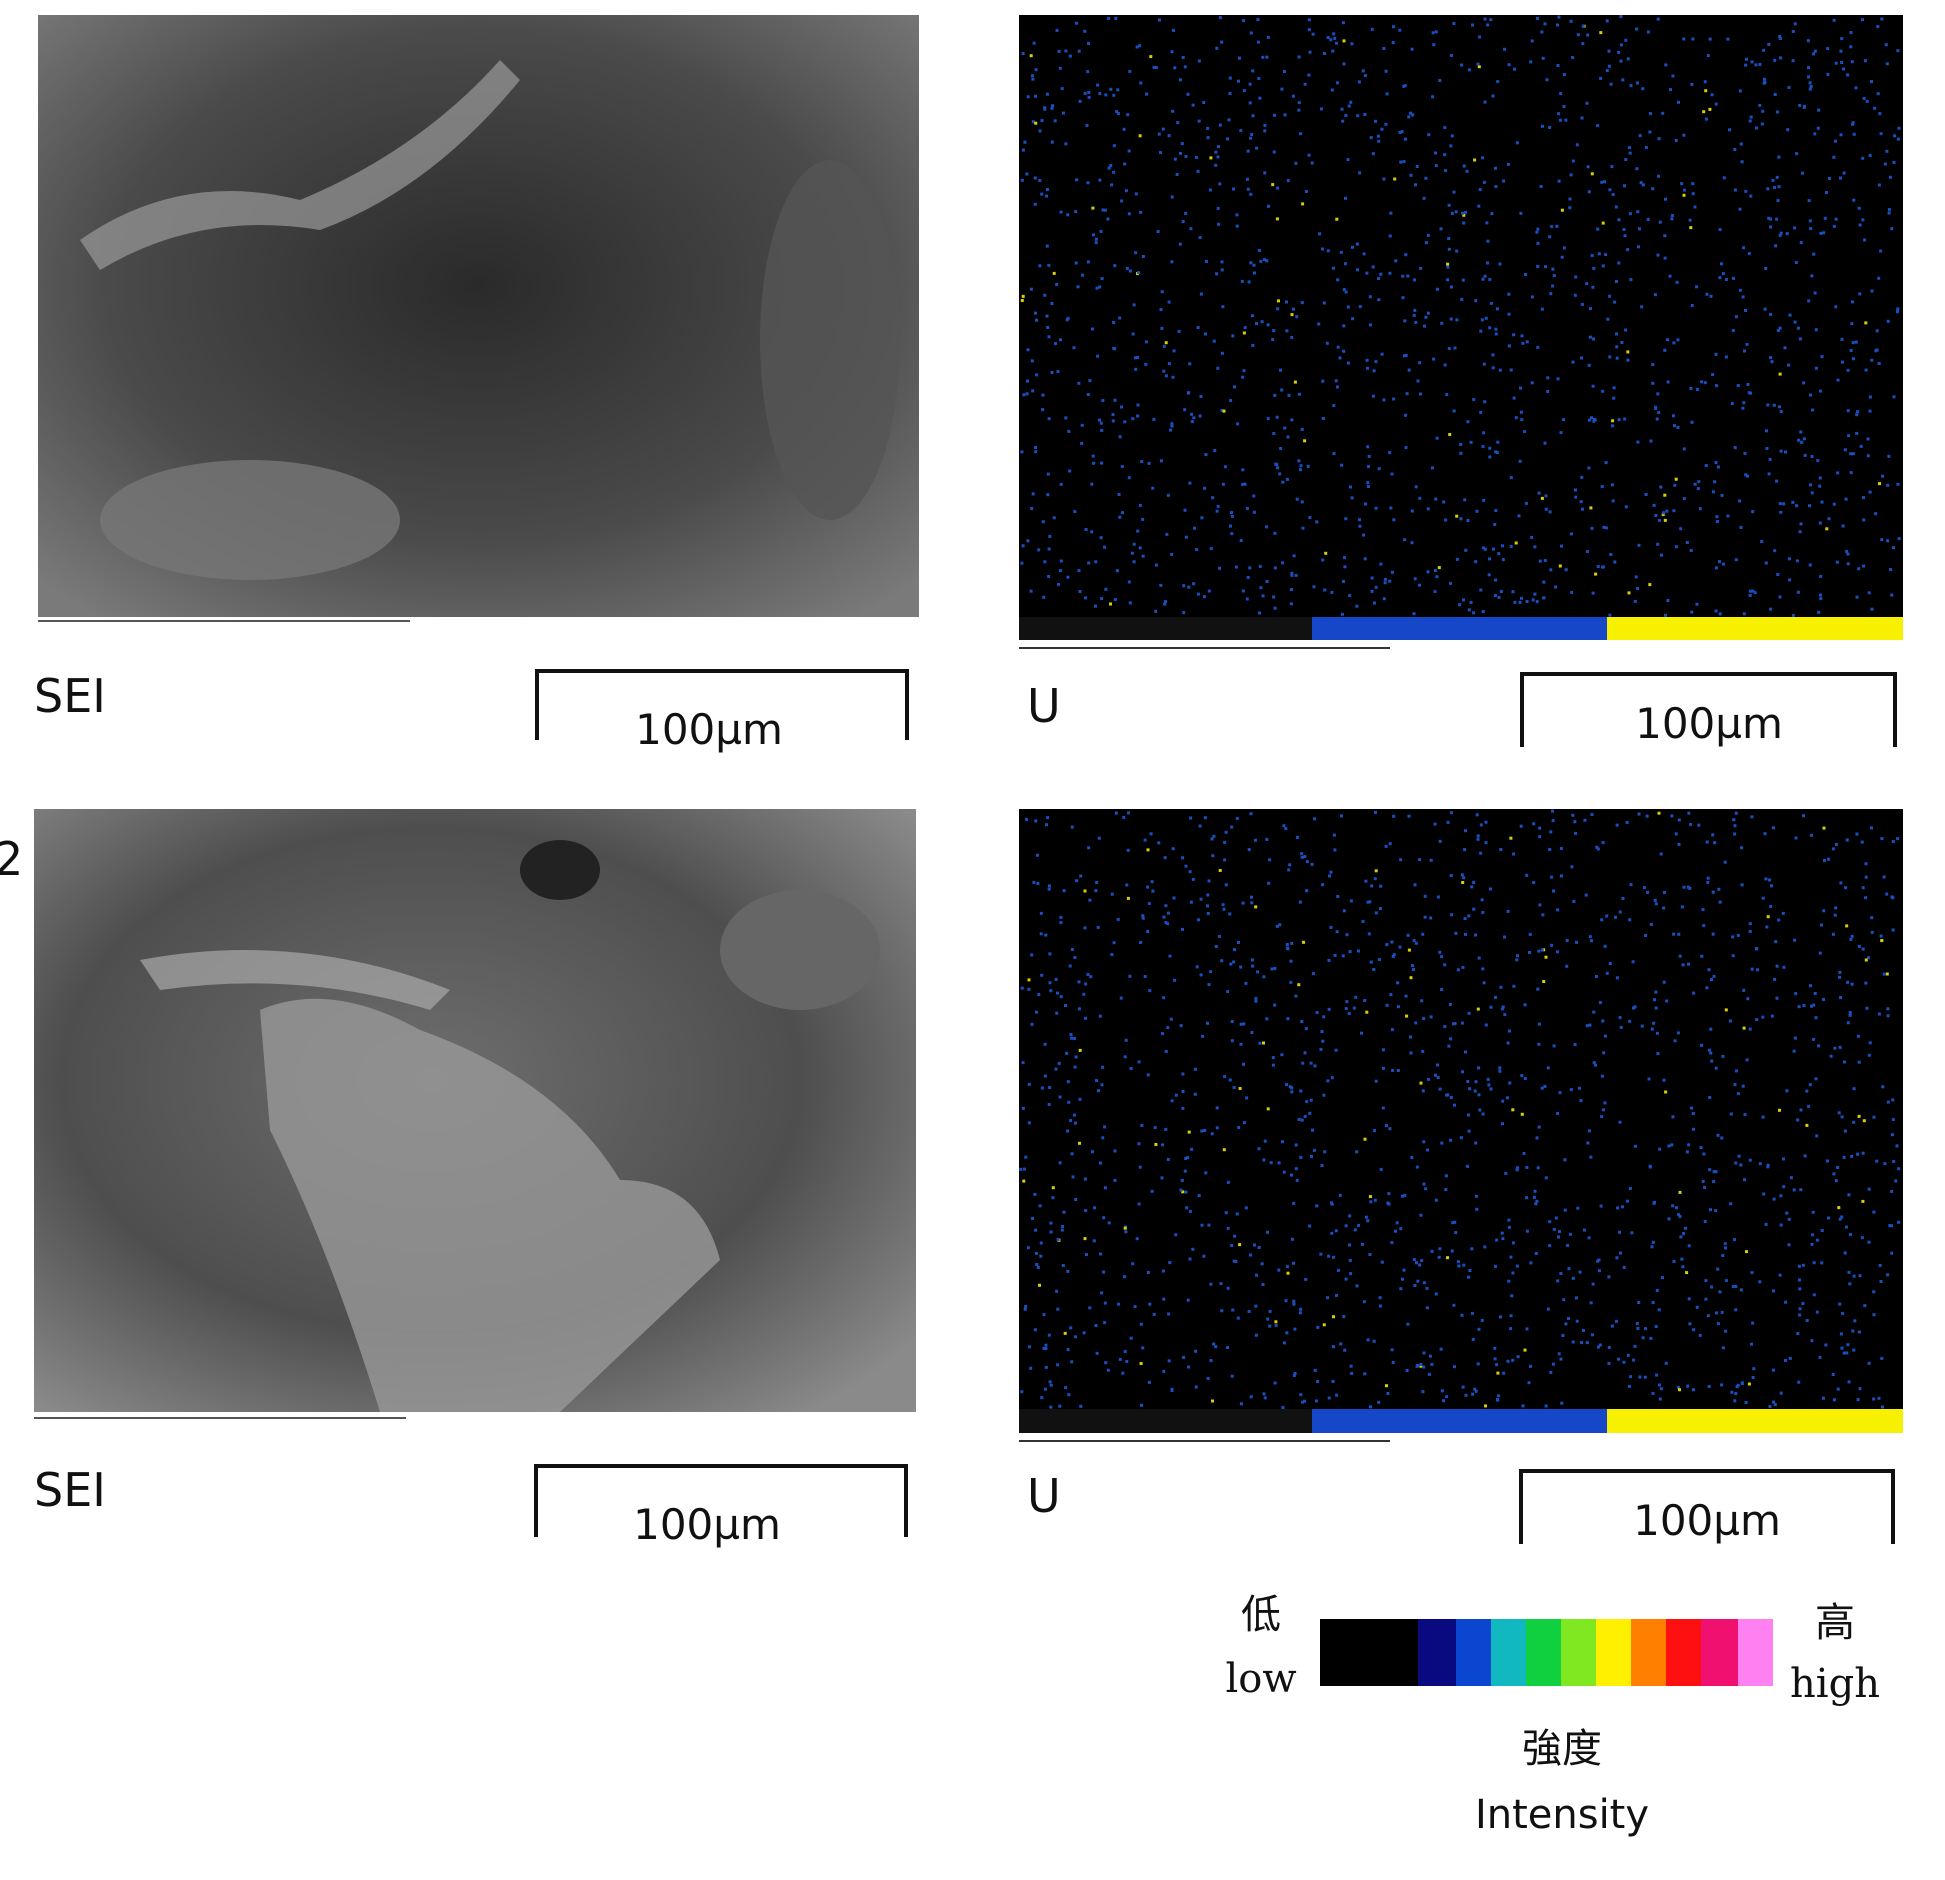 Image resolution: width=1945 pixels, height=1880 pixels. I want to click on legend-high-ja: 高, so click(1835, 1623).